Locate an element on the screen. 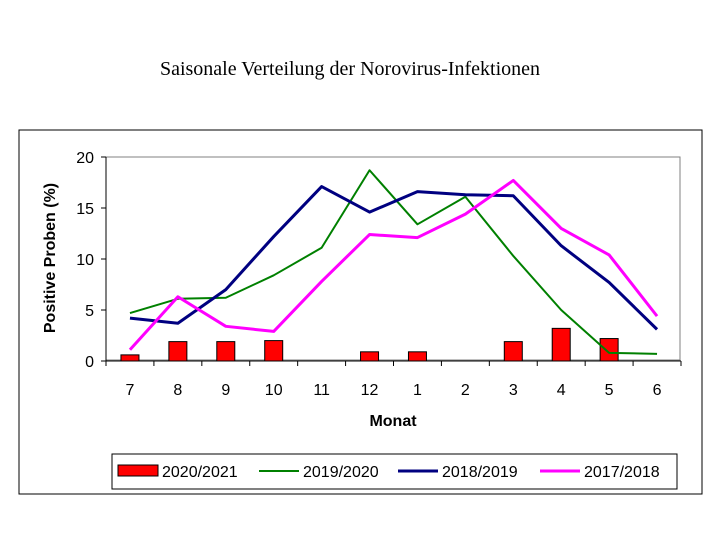  x-tick-label: 7 is located at coordinates (130, 390).